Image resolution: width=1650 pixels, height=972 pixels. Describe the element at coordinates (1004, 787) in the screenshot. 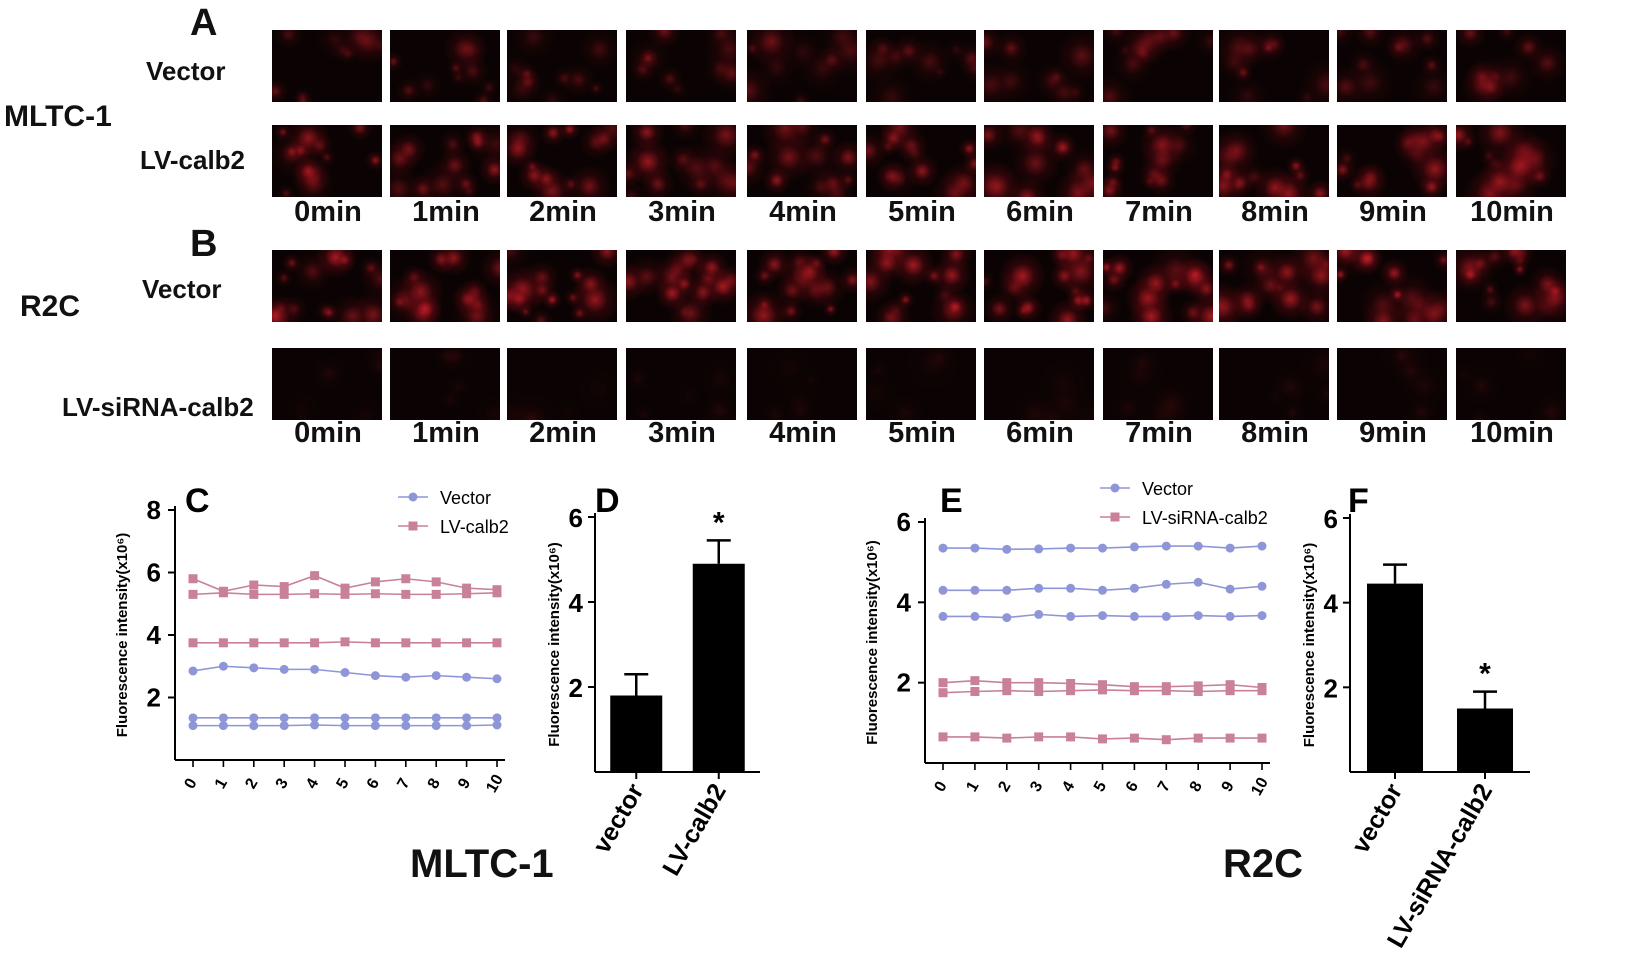

I see `x-tick-label: 2` at that location.